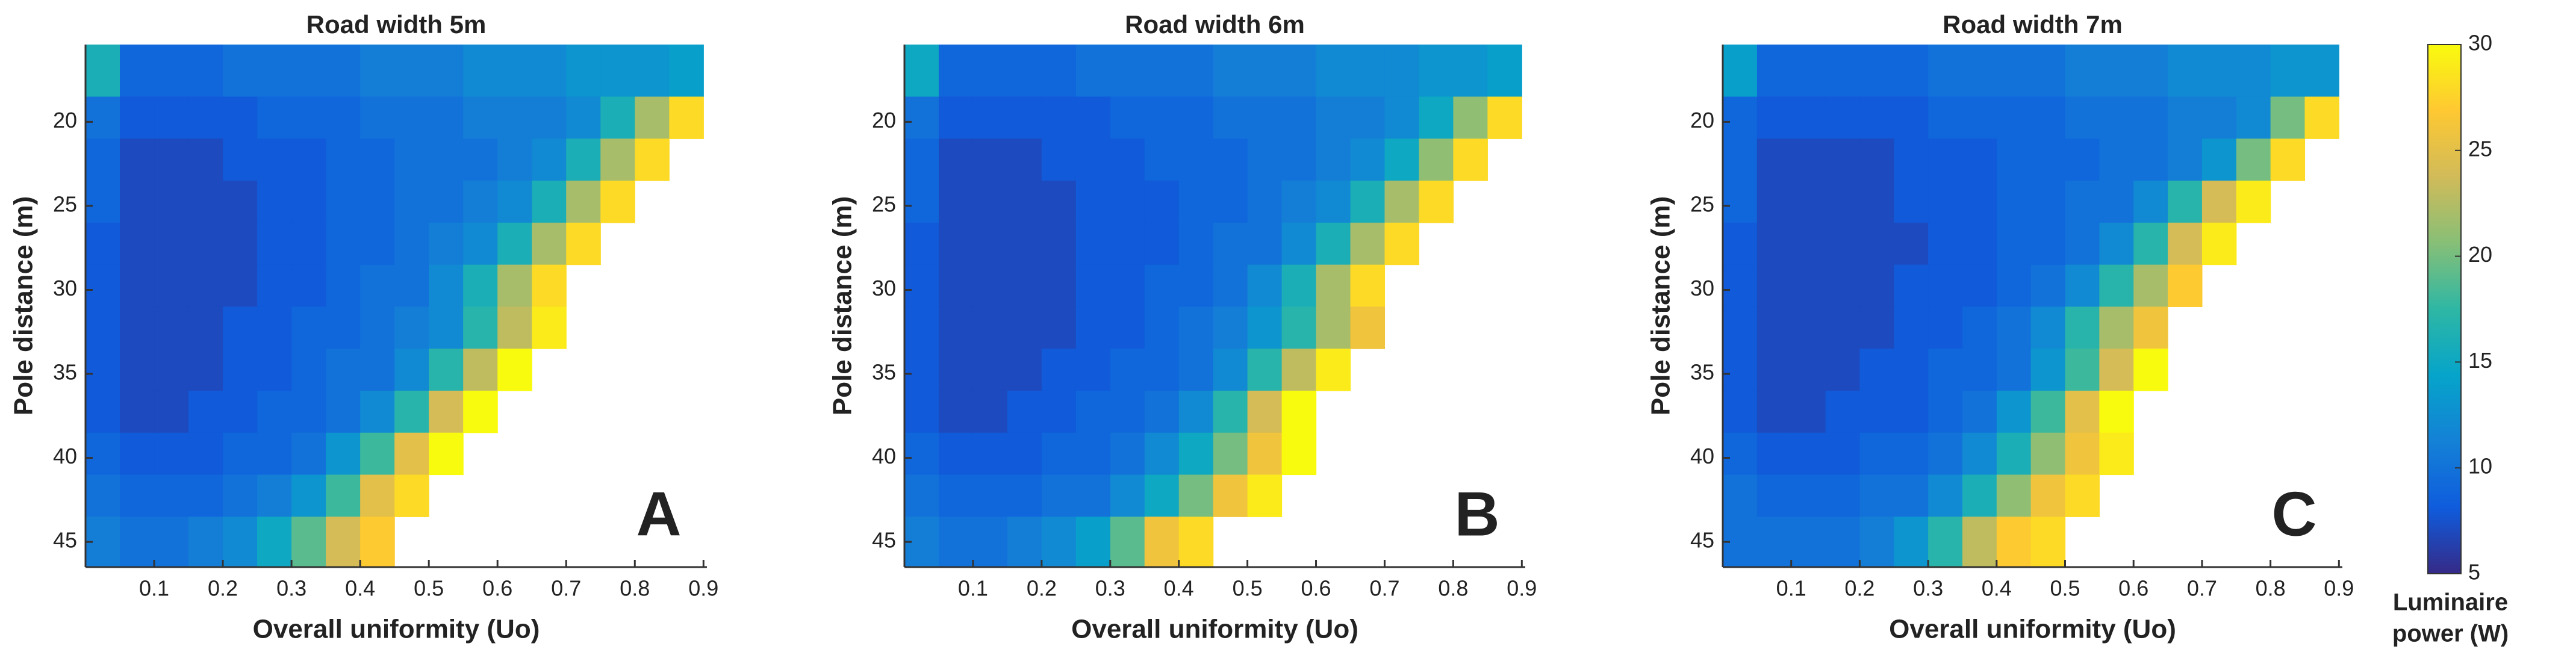  What do you see at coordinates (65, 540) in the screenshot?
I see `y-tick-label: 45` at bounding box center [65, 540].